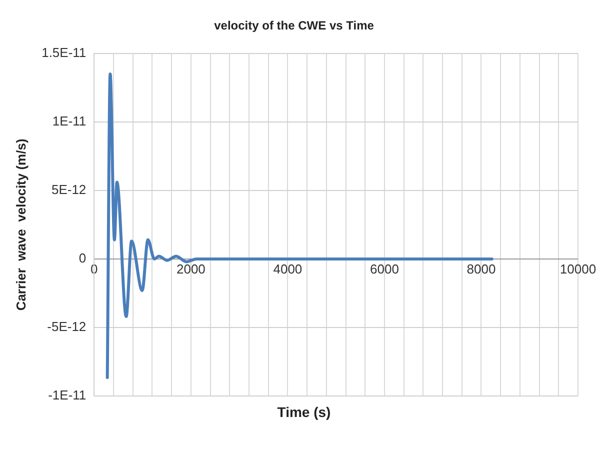 Image resolution: width=608 pixels, height=451 pixels. Describe the element at coordinates (66, 326) in the screenshot. I see `y-tick-label: -5E-12` at that location.